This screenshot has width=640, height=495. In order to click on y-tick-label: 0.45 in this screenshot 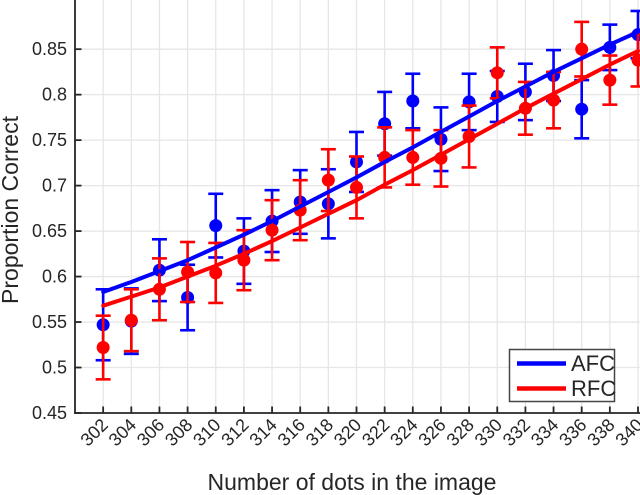, I will do `click(49, 413)`.